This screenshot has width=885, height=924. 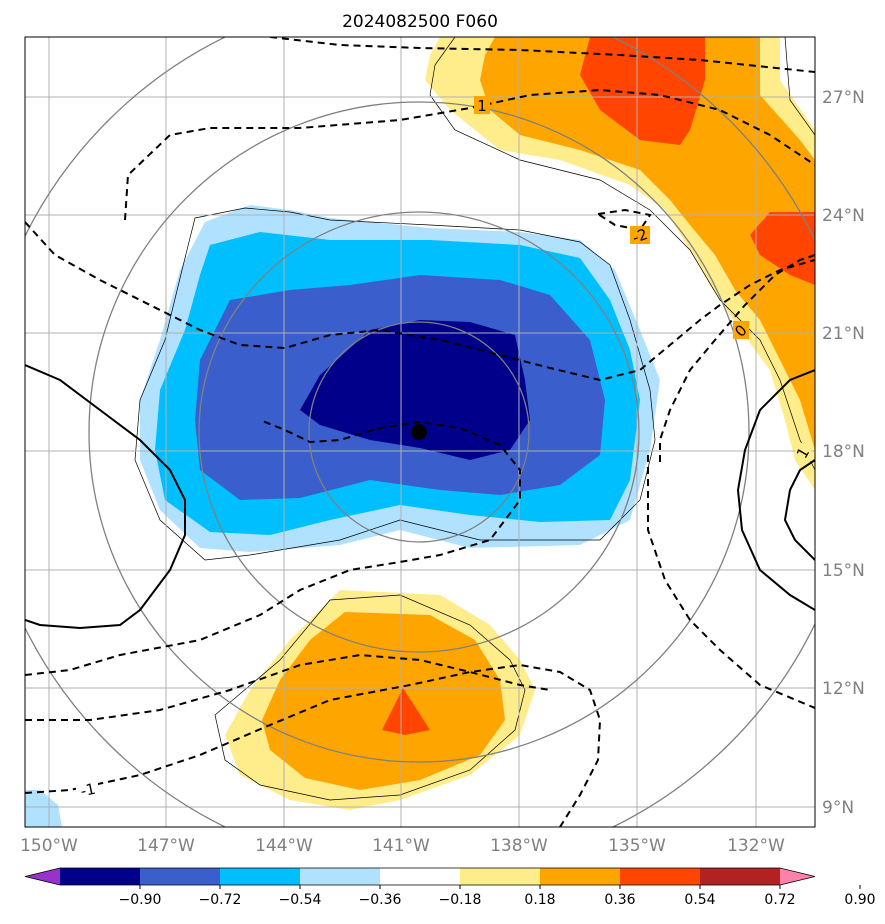 I want to click on colorbar-outline, so click(x=420, y=876).